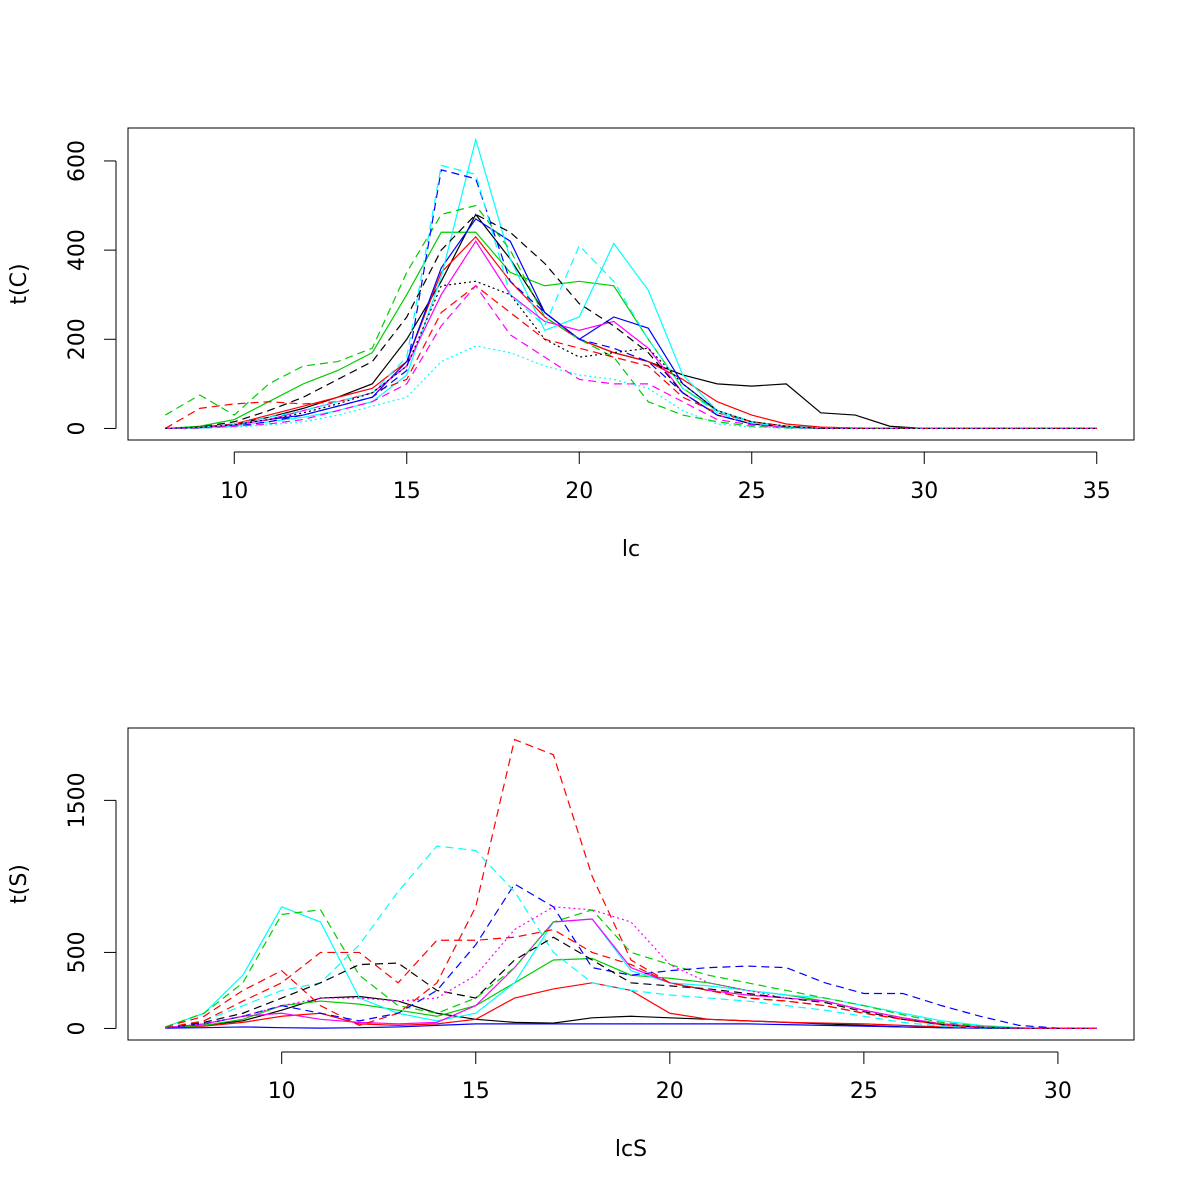 The width and height of the screenshot is (1200, 1200). I want to click on y-tick-label: 200, so click(77, 339).